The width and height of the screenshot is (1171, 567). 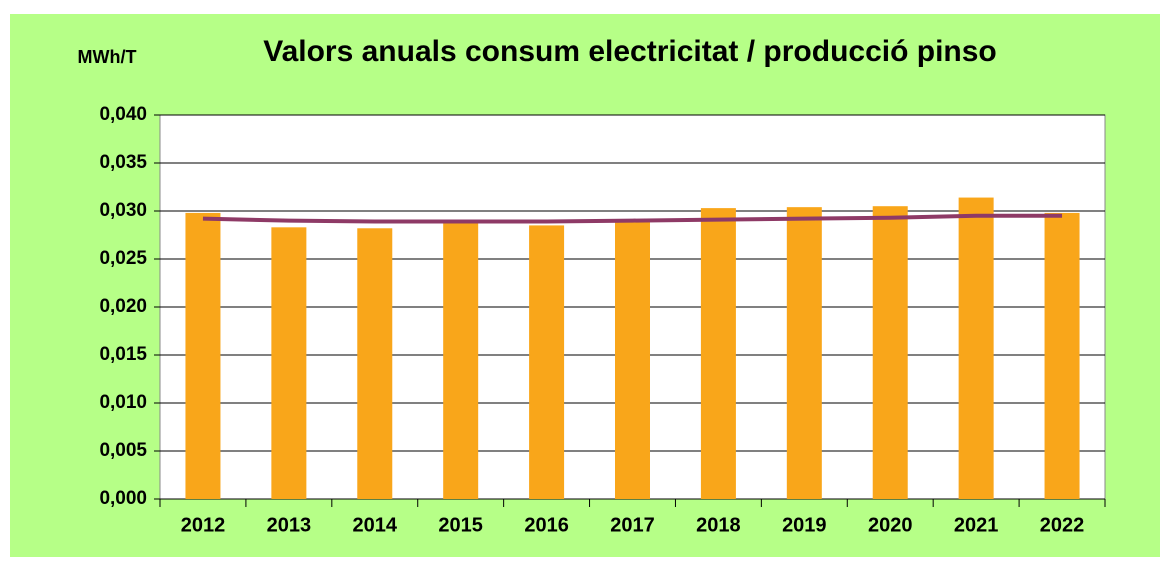 I want to click on x-tick-label: 2013, so click(x=289, y=525).